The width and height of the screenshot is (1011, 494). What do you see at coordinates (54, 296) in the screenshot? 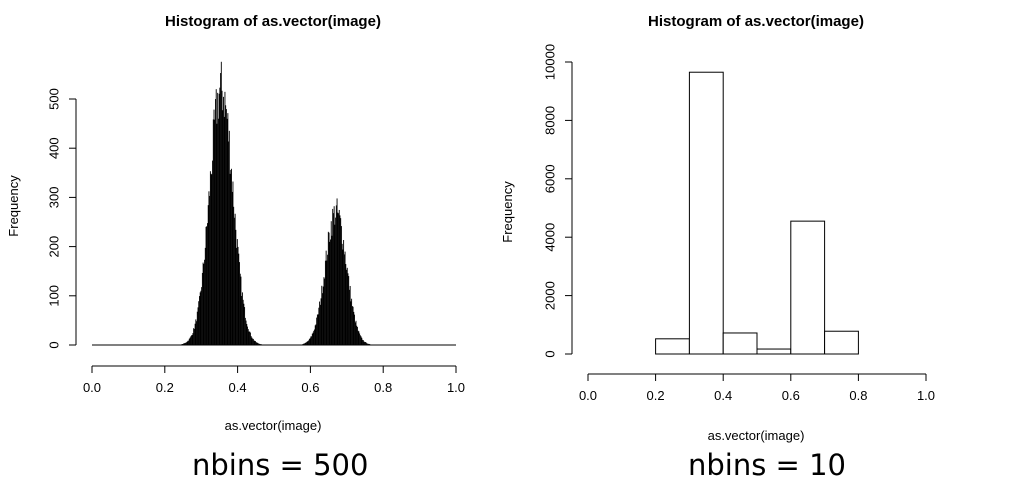
I see `y-tick-label: 100` at bounding box center [54, 296].